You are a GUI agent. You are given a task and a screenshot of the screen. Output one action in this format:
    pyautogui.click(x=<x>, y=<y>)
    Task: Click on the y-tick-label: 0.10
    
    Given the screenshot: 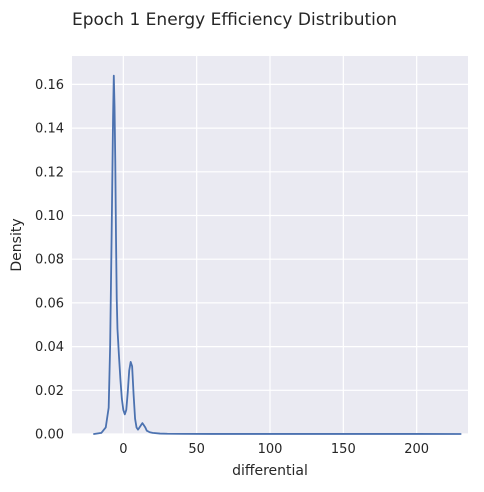 What is the action you would take?
    pyautogui.click(x=49, y=216)
    